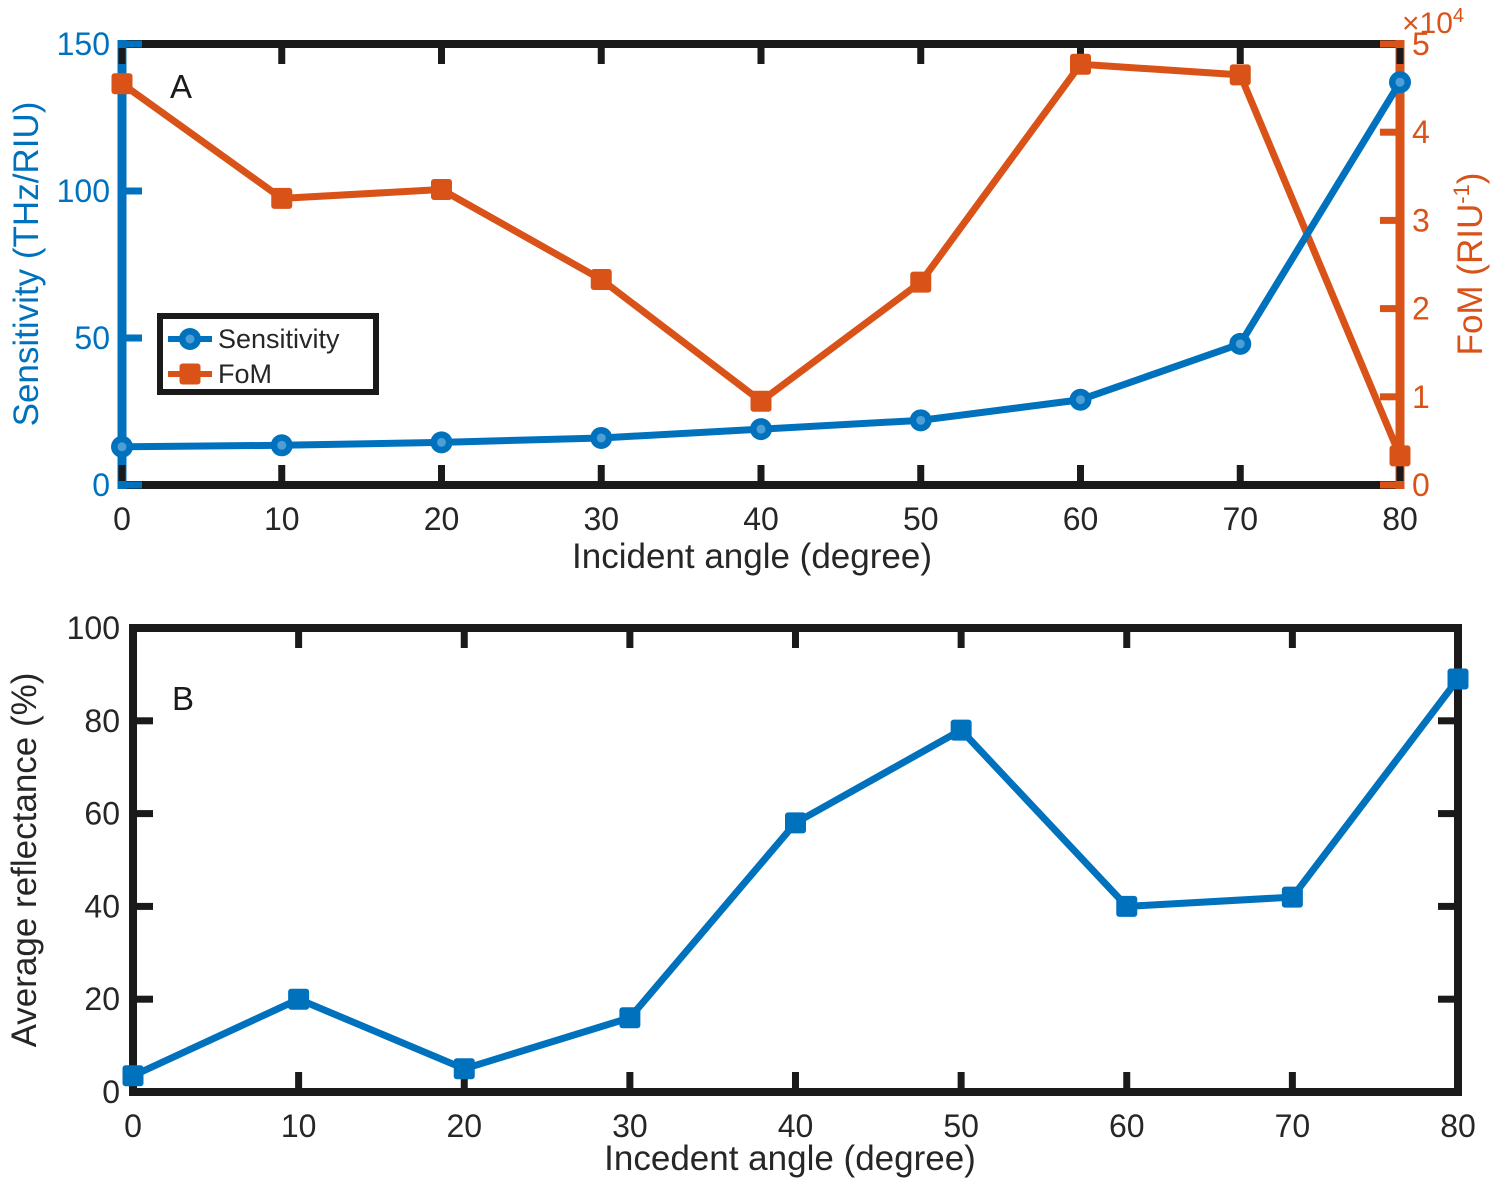 This screenshot has width=1497, height=1178. Describe the element at coordinates (442, 519) in the screenshot. I see `x-tick-label: 20` at that location.